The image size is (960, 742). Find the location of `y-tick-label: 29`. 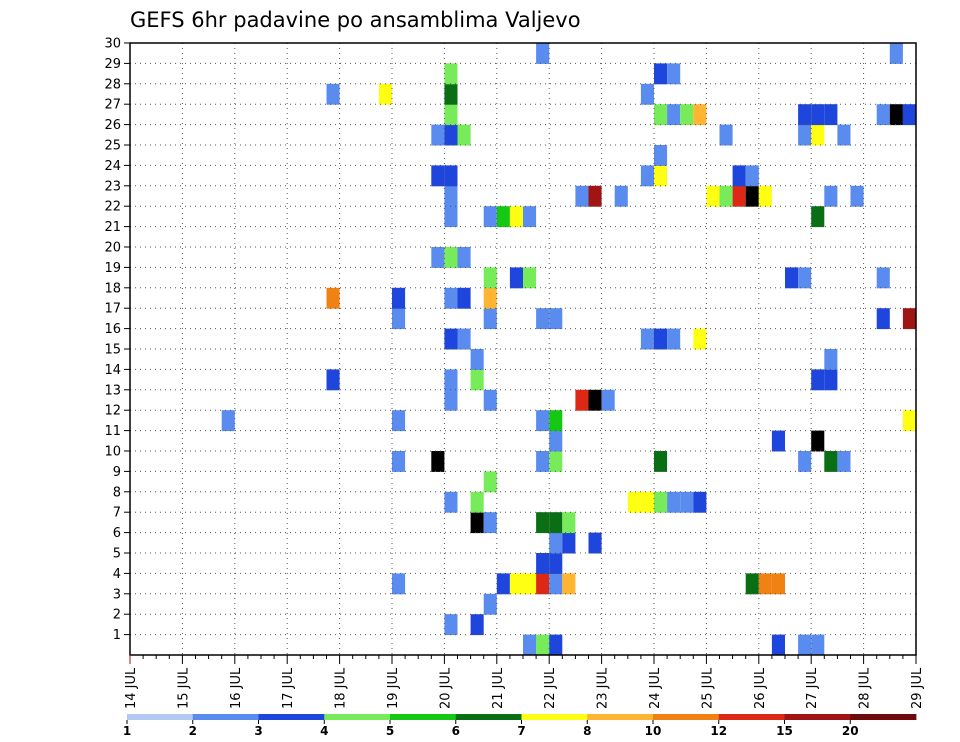

y-tick-label: 29 is located at coordinates (112, 64).